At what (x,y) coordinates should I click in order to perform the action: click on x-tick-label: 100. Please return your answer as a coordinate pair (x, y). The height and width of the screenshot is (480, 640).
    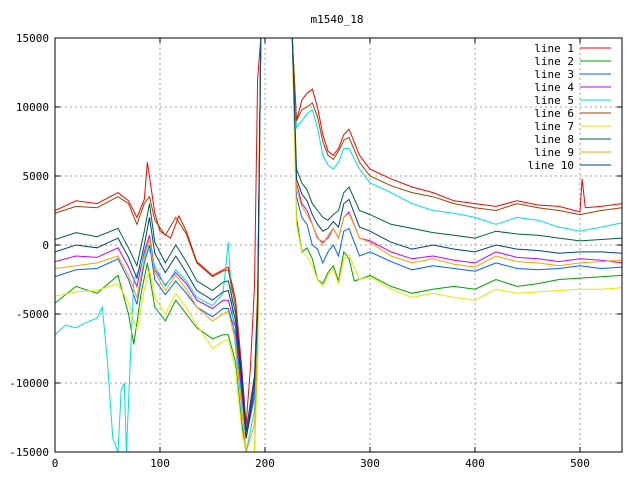
    Looking at the image, I should click on (160, 463).